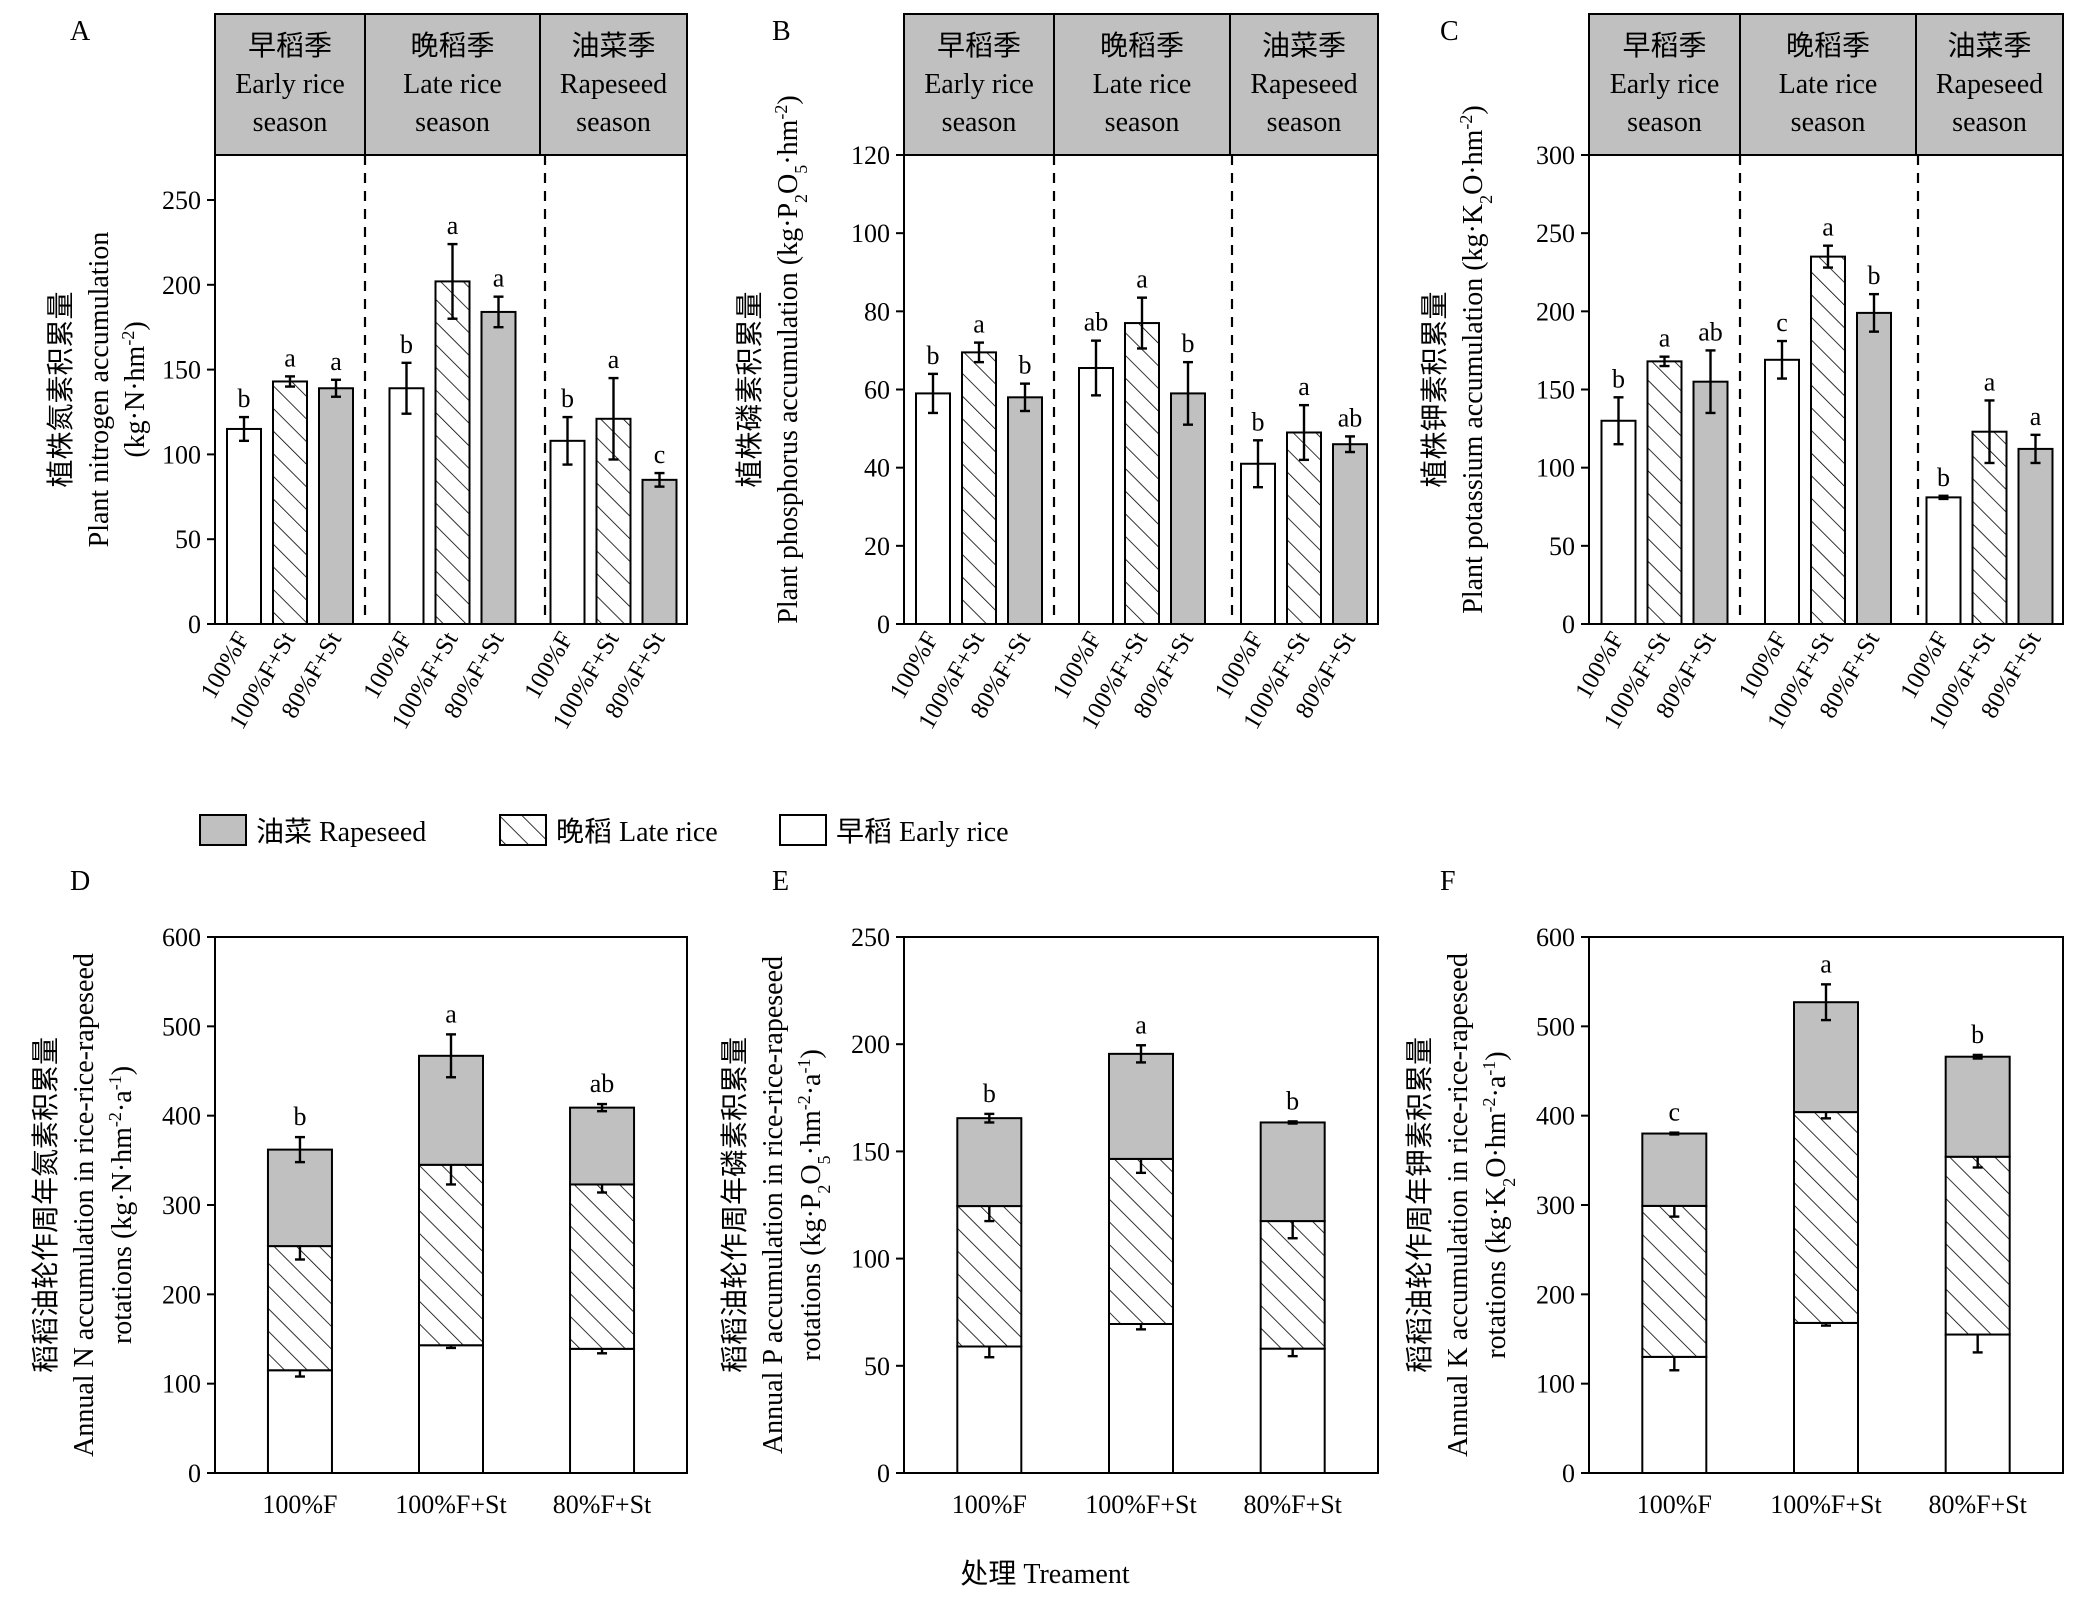 The height and width of the screenshot is (1607, 2078). Describe the element at coordinates (781, 31) in the screenshot. I see `panel-letter: B` at that location.